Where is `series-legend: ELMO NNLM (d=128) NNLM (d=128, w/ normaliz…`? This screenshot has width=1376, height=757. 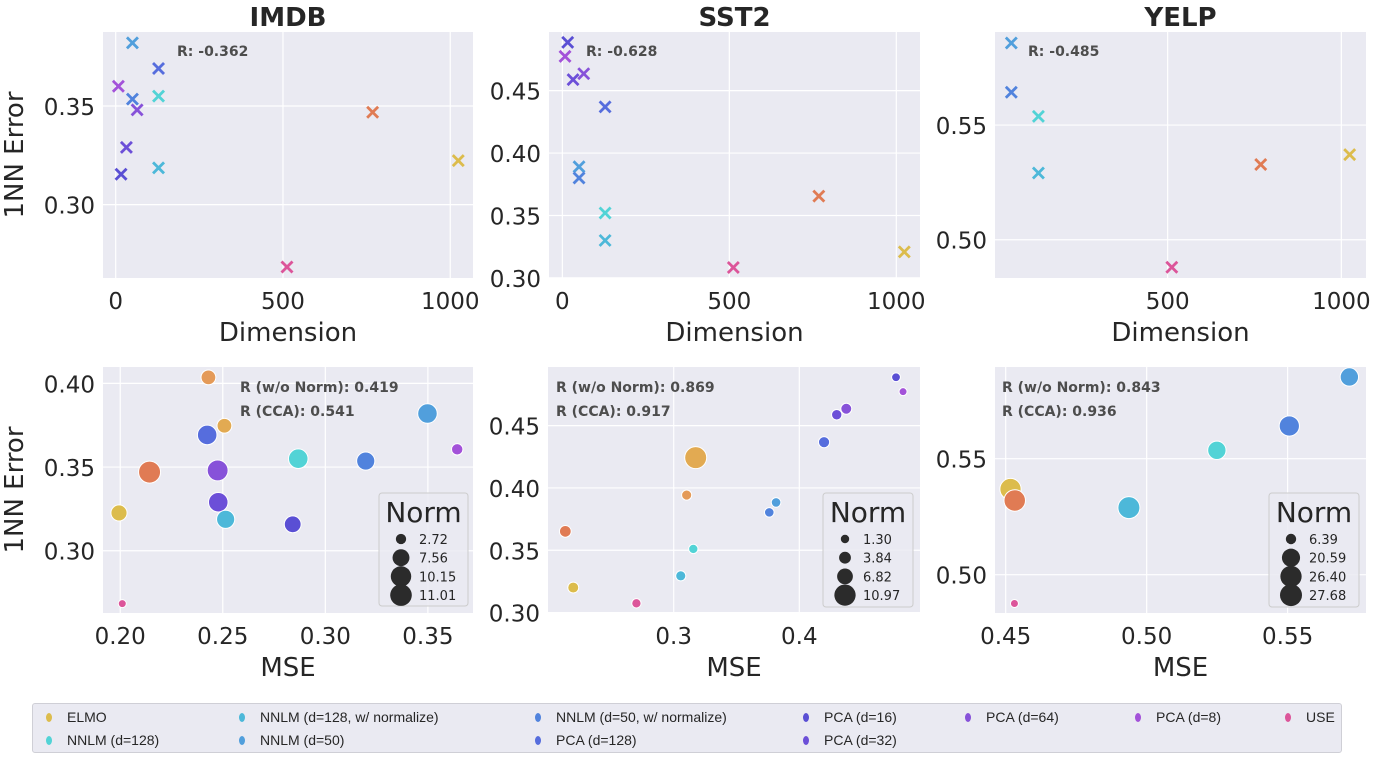
series-legend: ELMO NNLM (d=128) NNLM (d=128, w/ normaliz… is located at coordinates (687, 728).